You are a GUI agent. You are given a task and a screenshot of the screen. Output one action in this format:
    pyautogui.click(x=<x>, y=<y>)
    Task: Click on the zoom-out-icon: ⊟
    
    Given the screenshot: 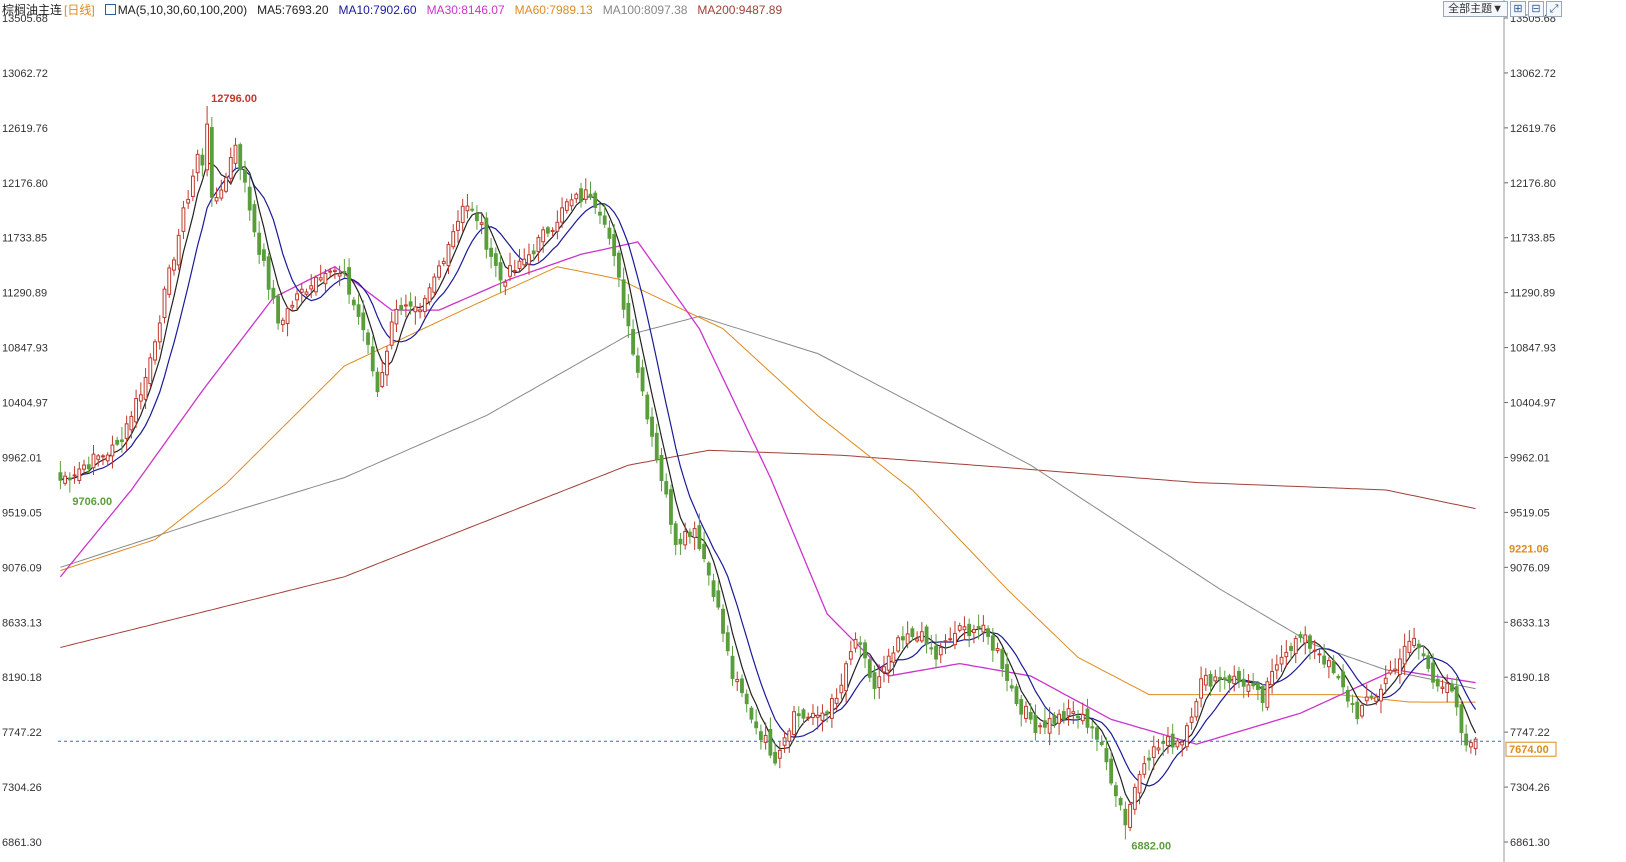 What is the action you would take?
    pyautogui.click(x=1536, y=9)
    